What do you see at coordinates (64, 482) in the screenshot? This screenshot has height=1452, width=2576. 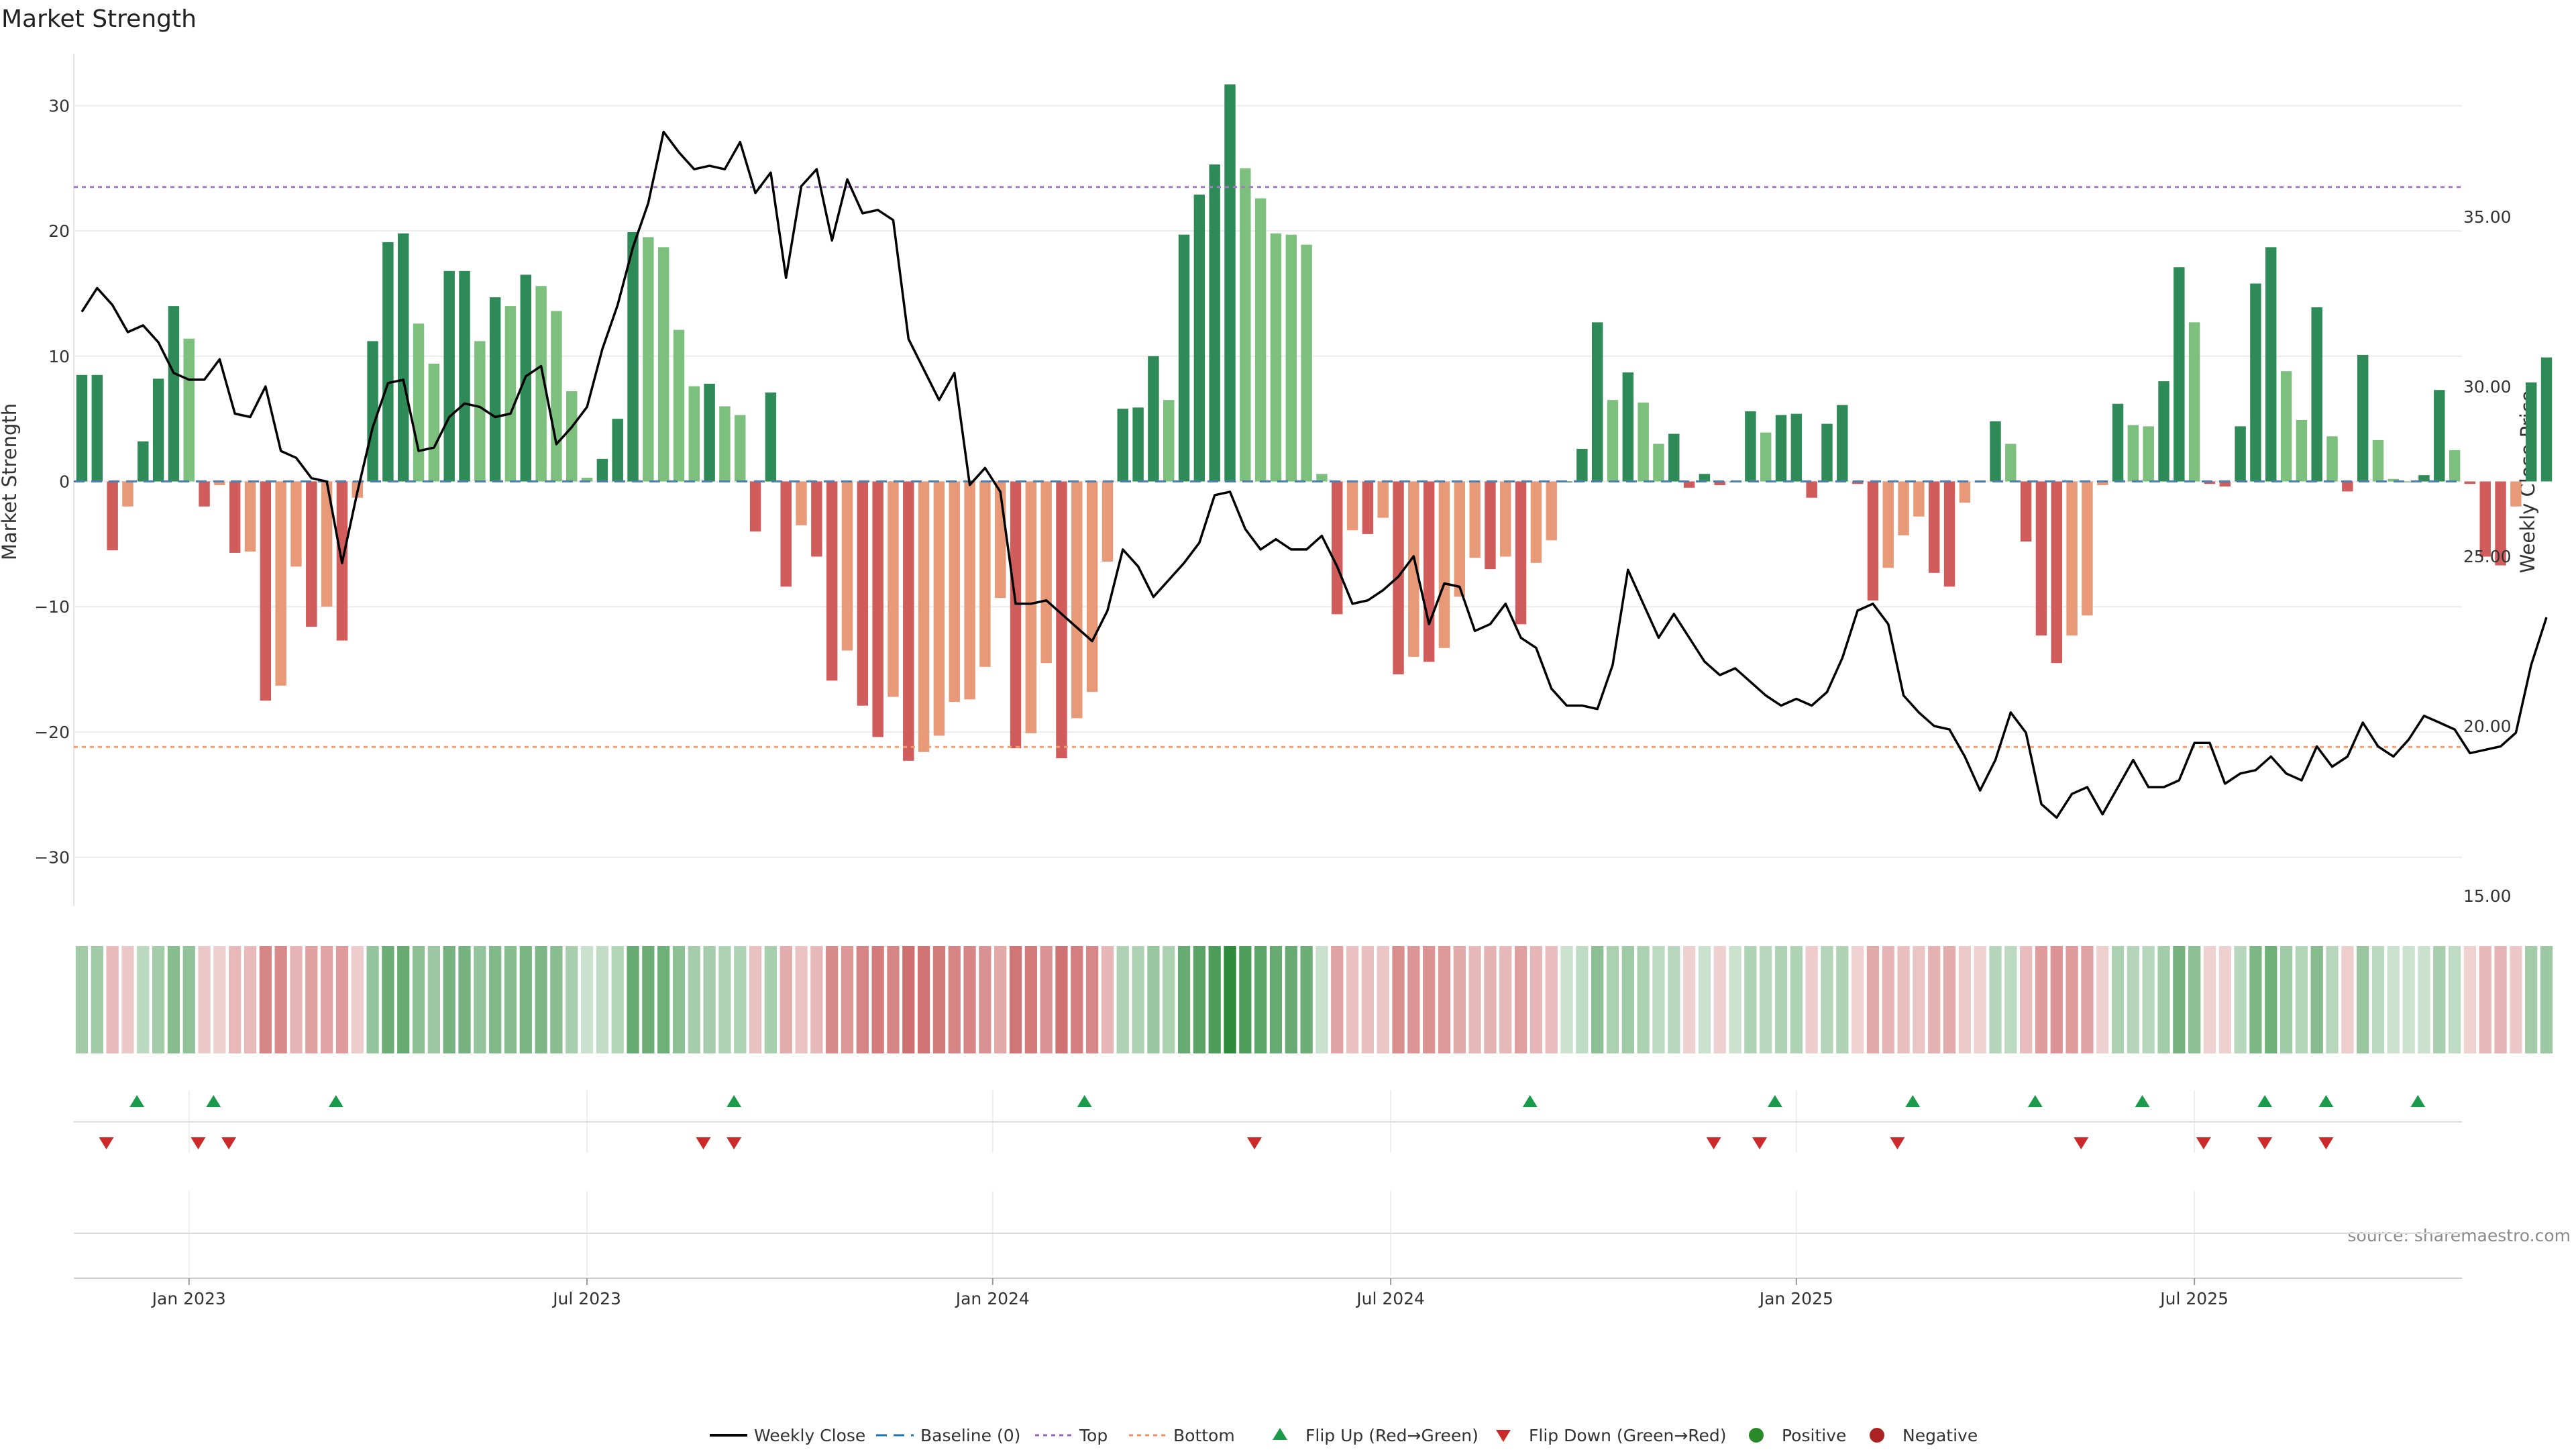 I see `y-tick-label: 0` at bounding box center [64, 482].